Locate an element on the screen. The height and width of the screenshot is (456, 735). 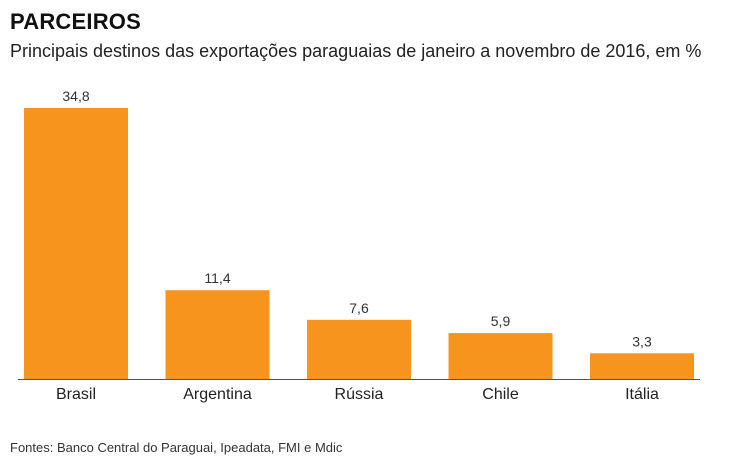
category-labels-group: Brasil Argentina Rússia Chile Itália is located at coordinates (357, 394).